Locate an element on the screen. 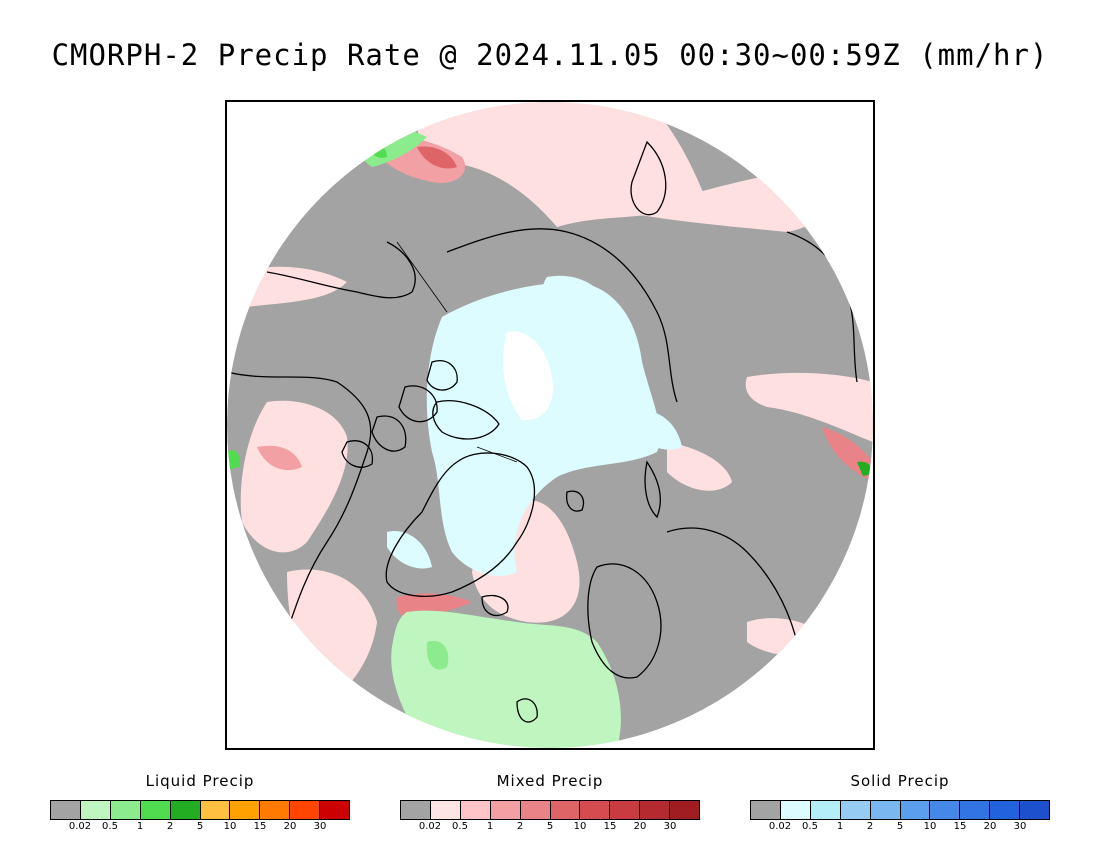  legend-mixed: Mixed Precip 0.02 0.5 1 2 5 10 15 20 30 is located at coordinates (550, 803).